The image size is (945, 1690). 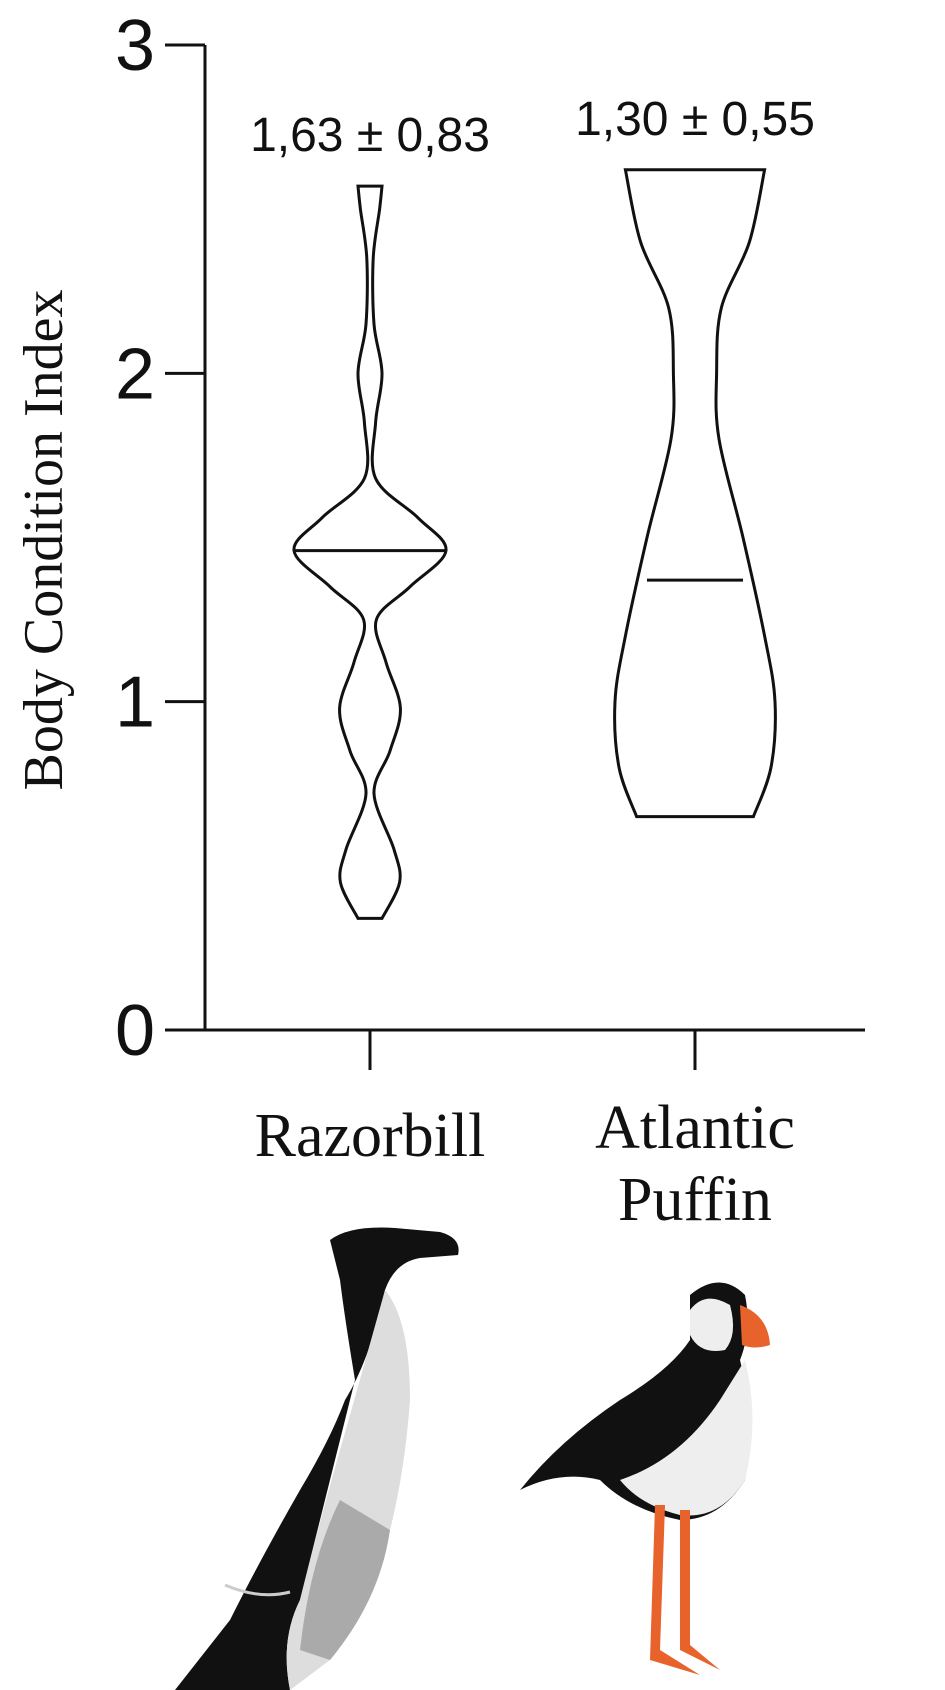 I want to click on x-tick-label: Atlantic Puffin, so click(x=695, y=1164).